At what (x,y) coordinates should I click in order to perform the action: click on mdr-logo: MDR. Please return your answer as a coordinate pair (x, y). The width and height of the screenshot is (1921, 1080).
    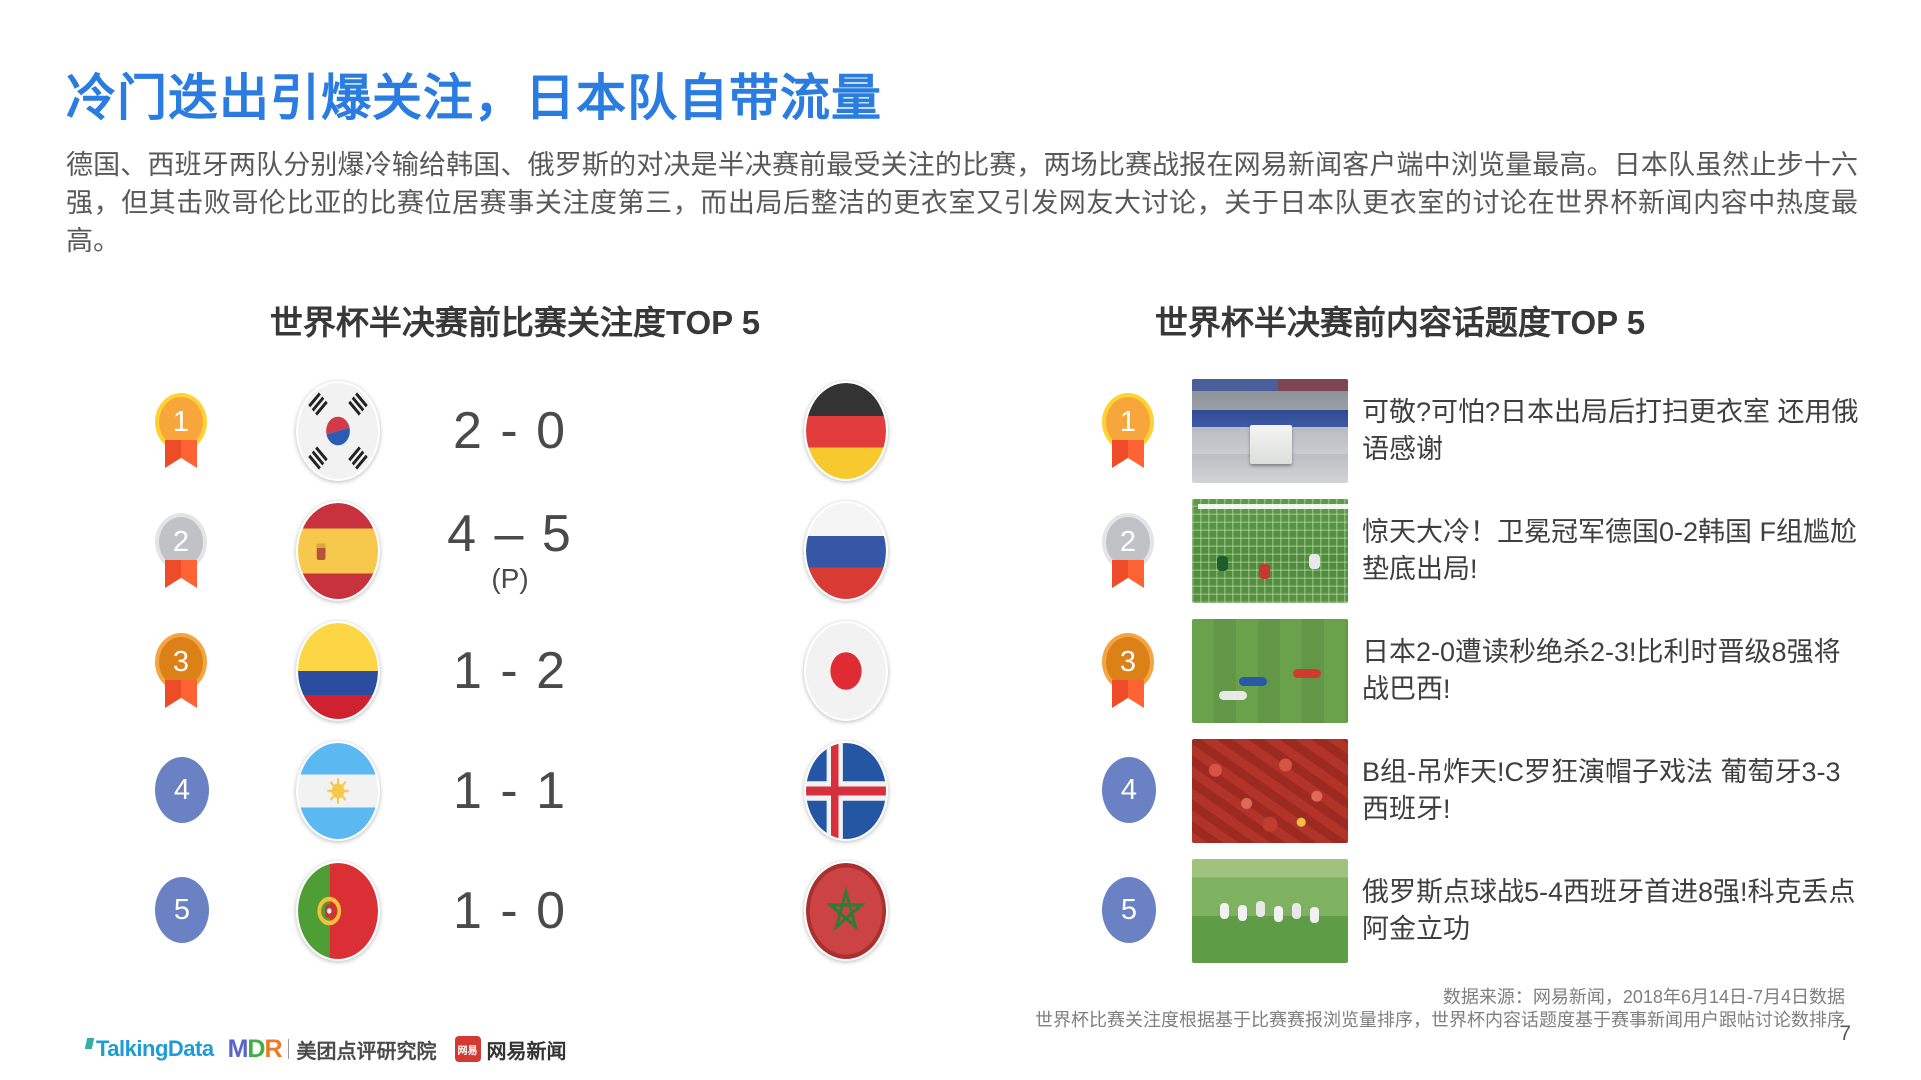
    Looking at the image, I should click on (255, 1048).